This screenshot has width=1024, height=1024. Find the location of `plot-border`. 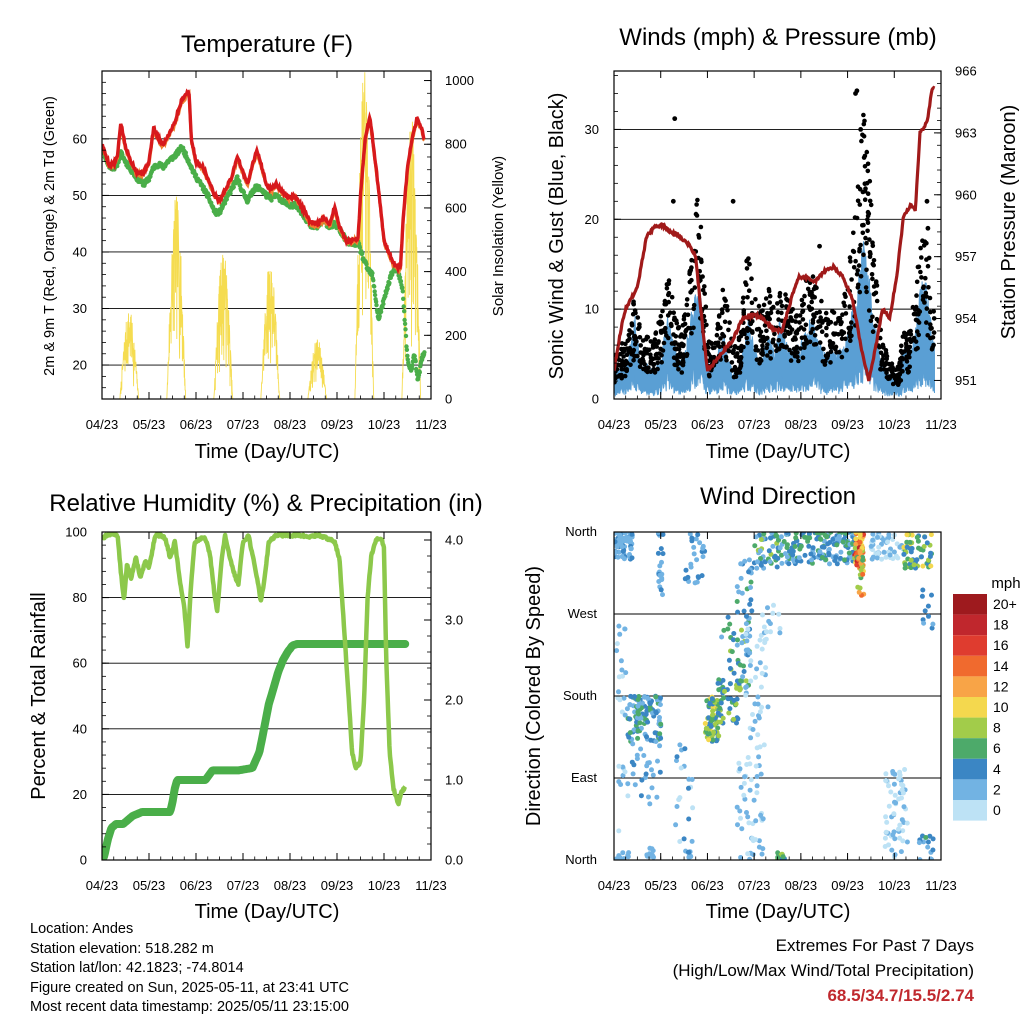

plot-border is located at coordinates (777, 696).